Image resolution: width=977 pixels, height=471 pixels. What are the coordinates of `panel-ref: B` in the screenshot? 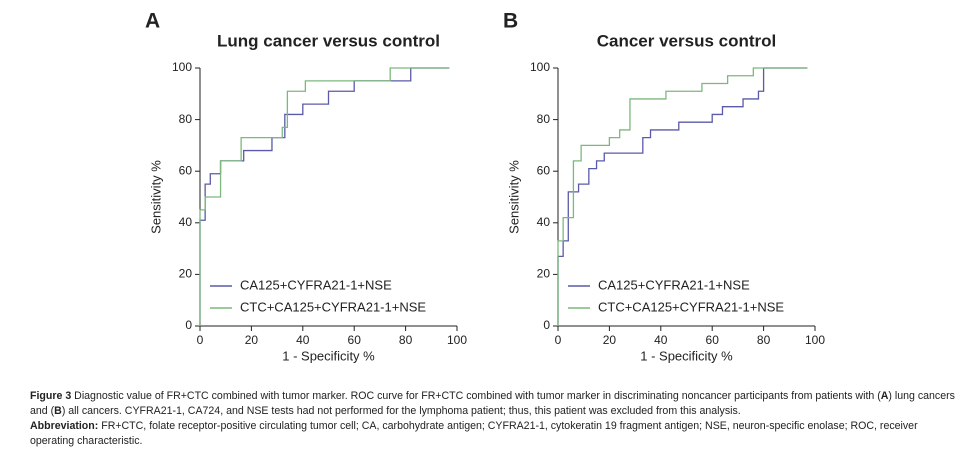 It's located at (58, 411).